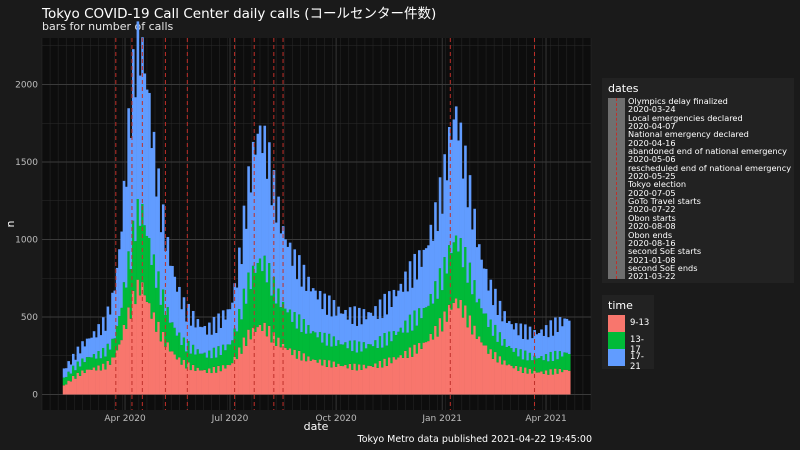  What do you see at coordinates (708, 151) in the screenshot?
I see `dates-legend-entry: abandoned end of national emergency` at bounding box center [708, 151].